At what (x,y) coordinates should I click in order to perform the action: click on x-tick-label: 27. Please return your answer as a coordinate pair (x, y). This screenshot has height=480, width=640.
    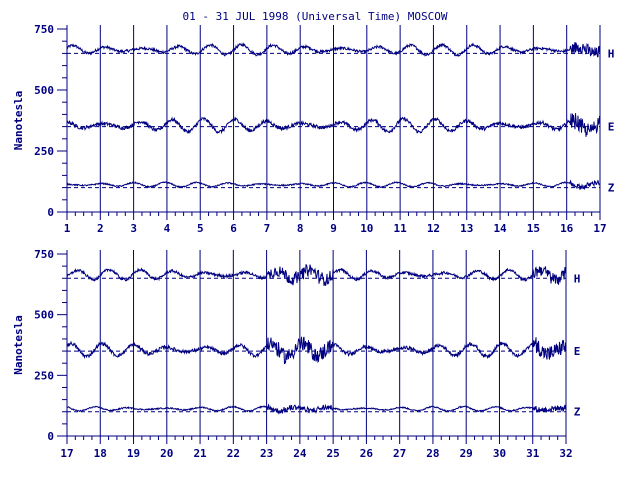
    Looking at the image, I should click on (399, 453).